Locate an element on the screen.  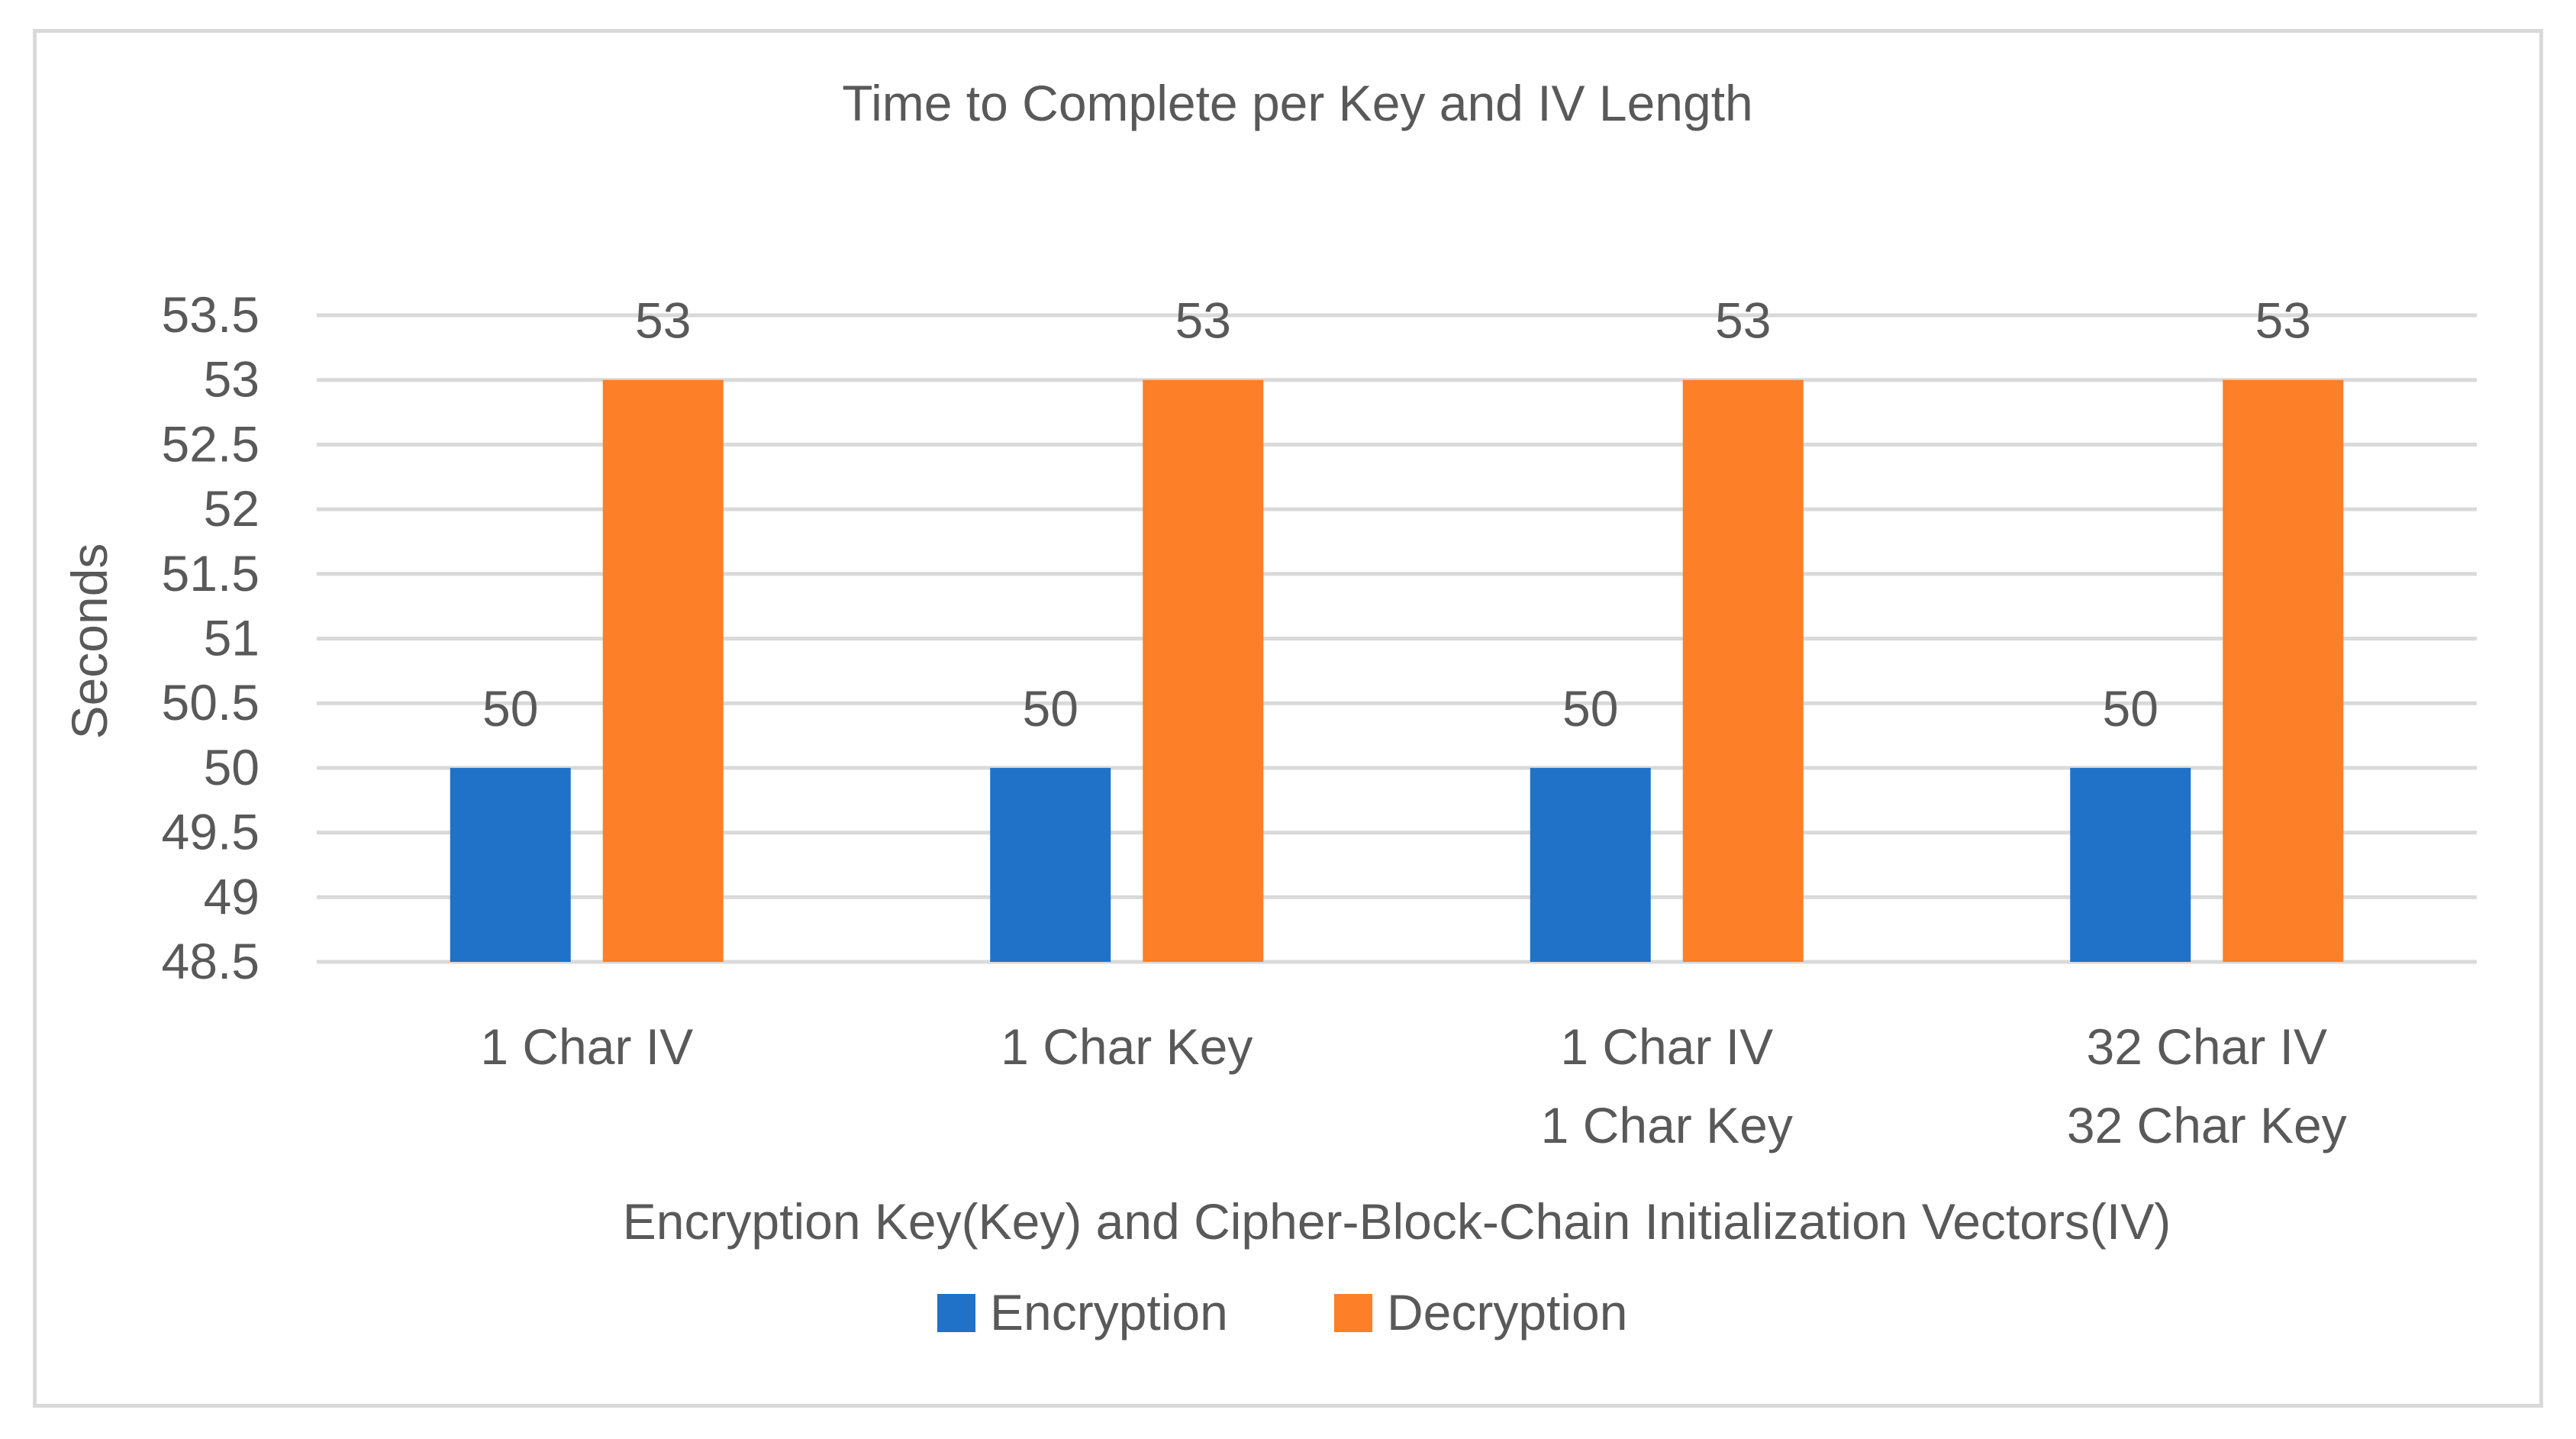
y-tick-label: 49.5 is located at coordinates (211, 832).